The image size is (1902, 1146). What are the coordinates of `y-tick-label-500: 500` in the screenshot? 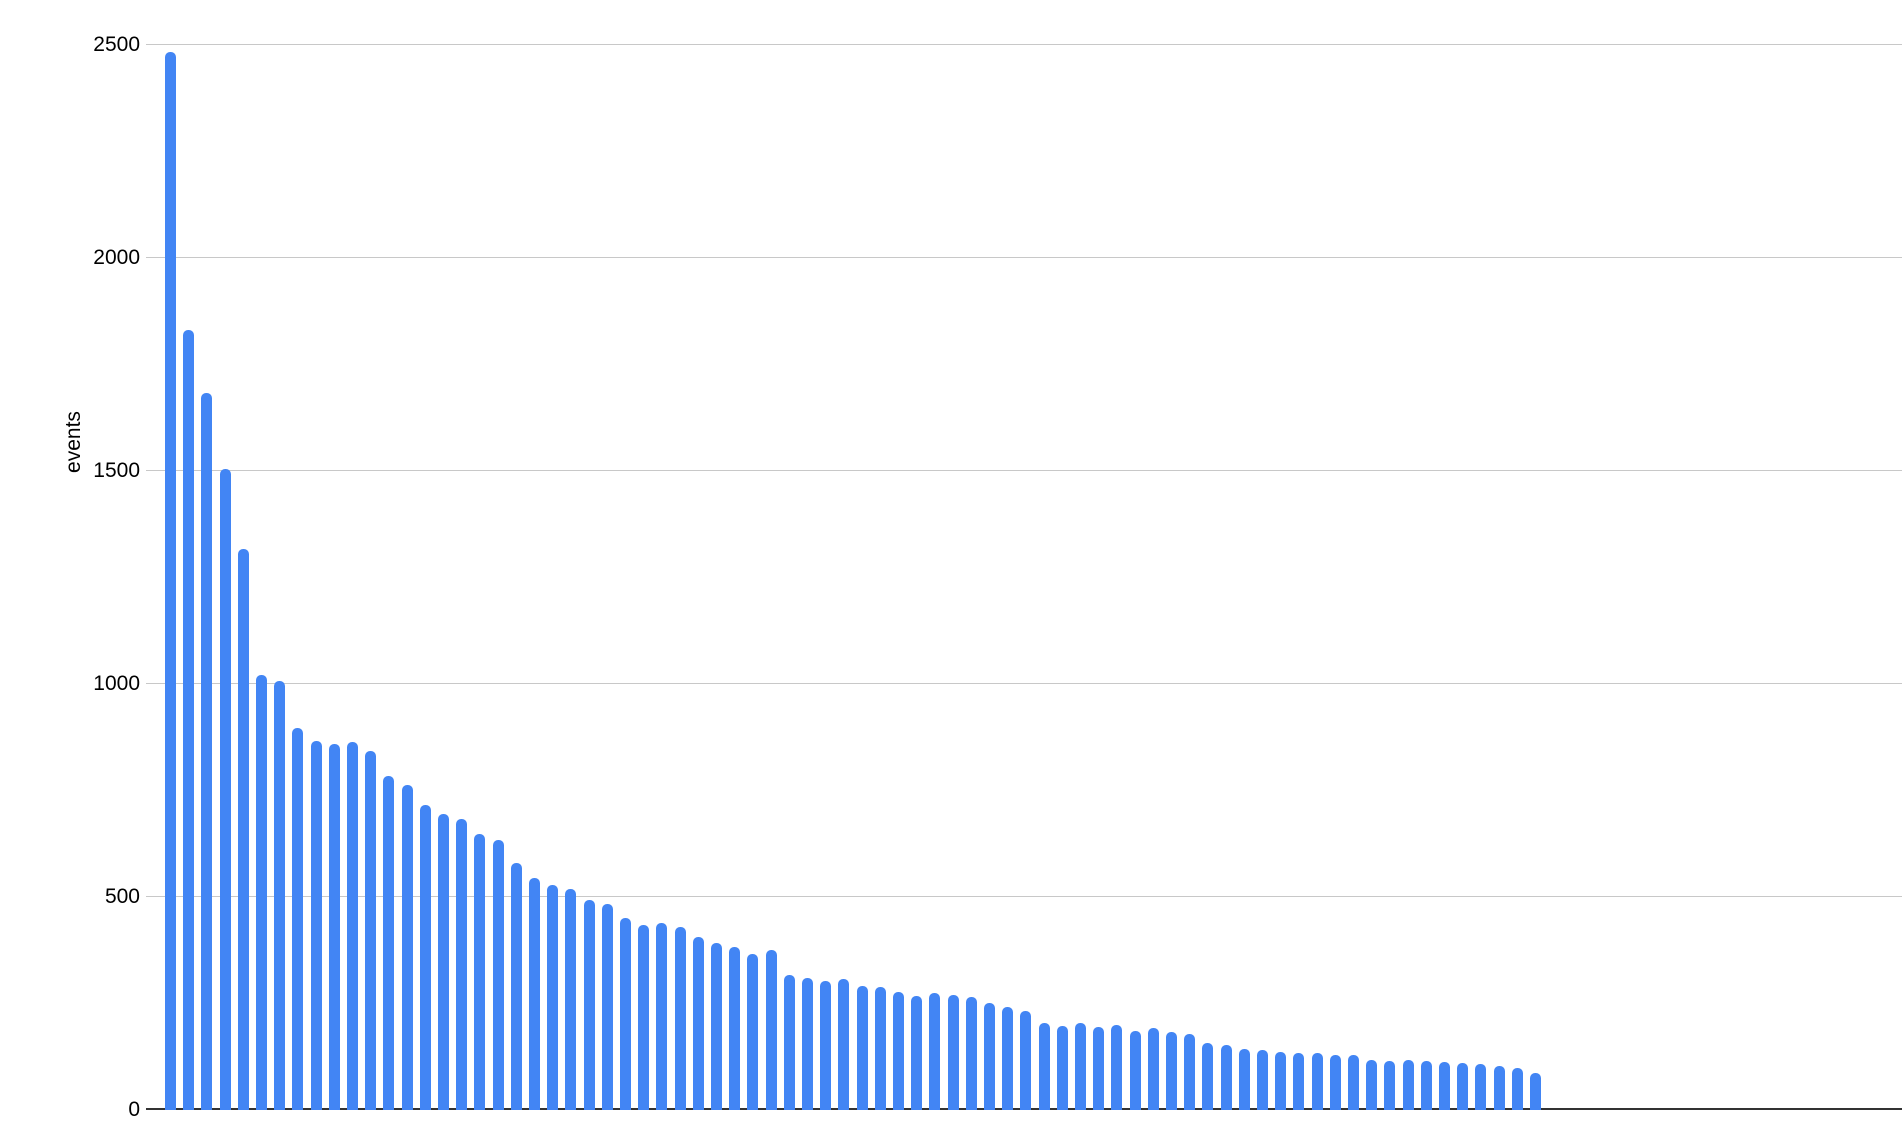 It's located at (122, 896).